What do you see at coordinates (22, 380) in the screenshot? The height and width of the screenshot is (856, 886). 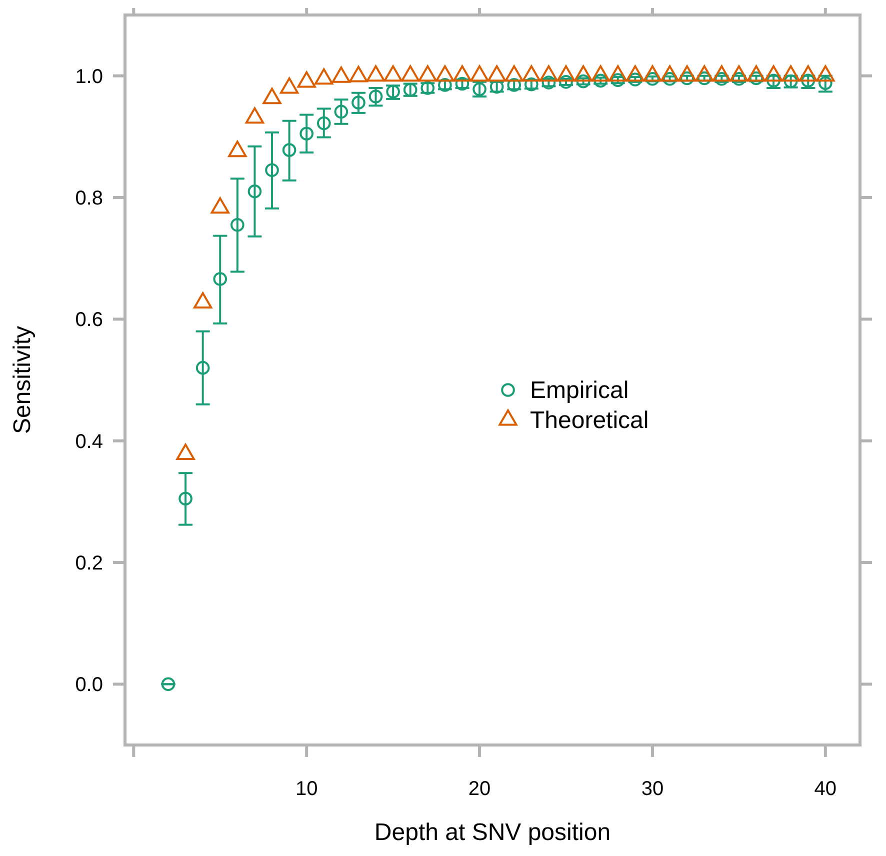 I see `y-axis-title: Sensitivity` at bounding box center [22, 380].